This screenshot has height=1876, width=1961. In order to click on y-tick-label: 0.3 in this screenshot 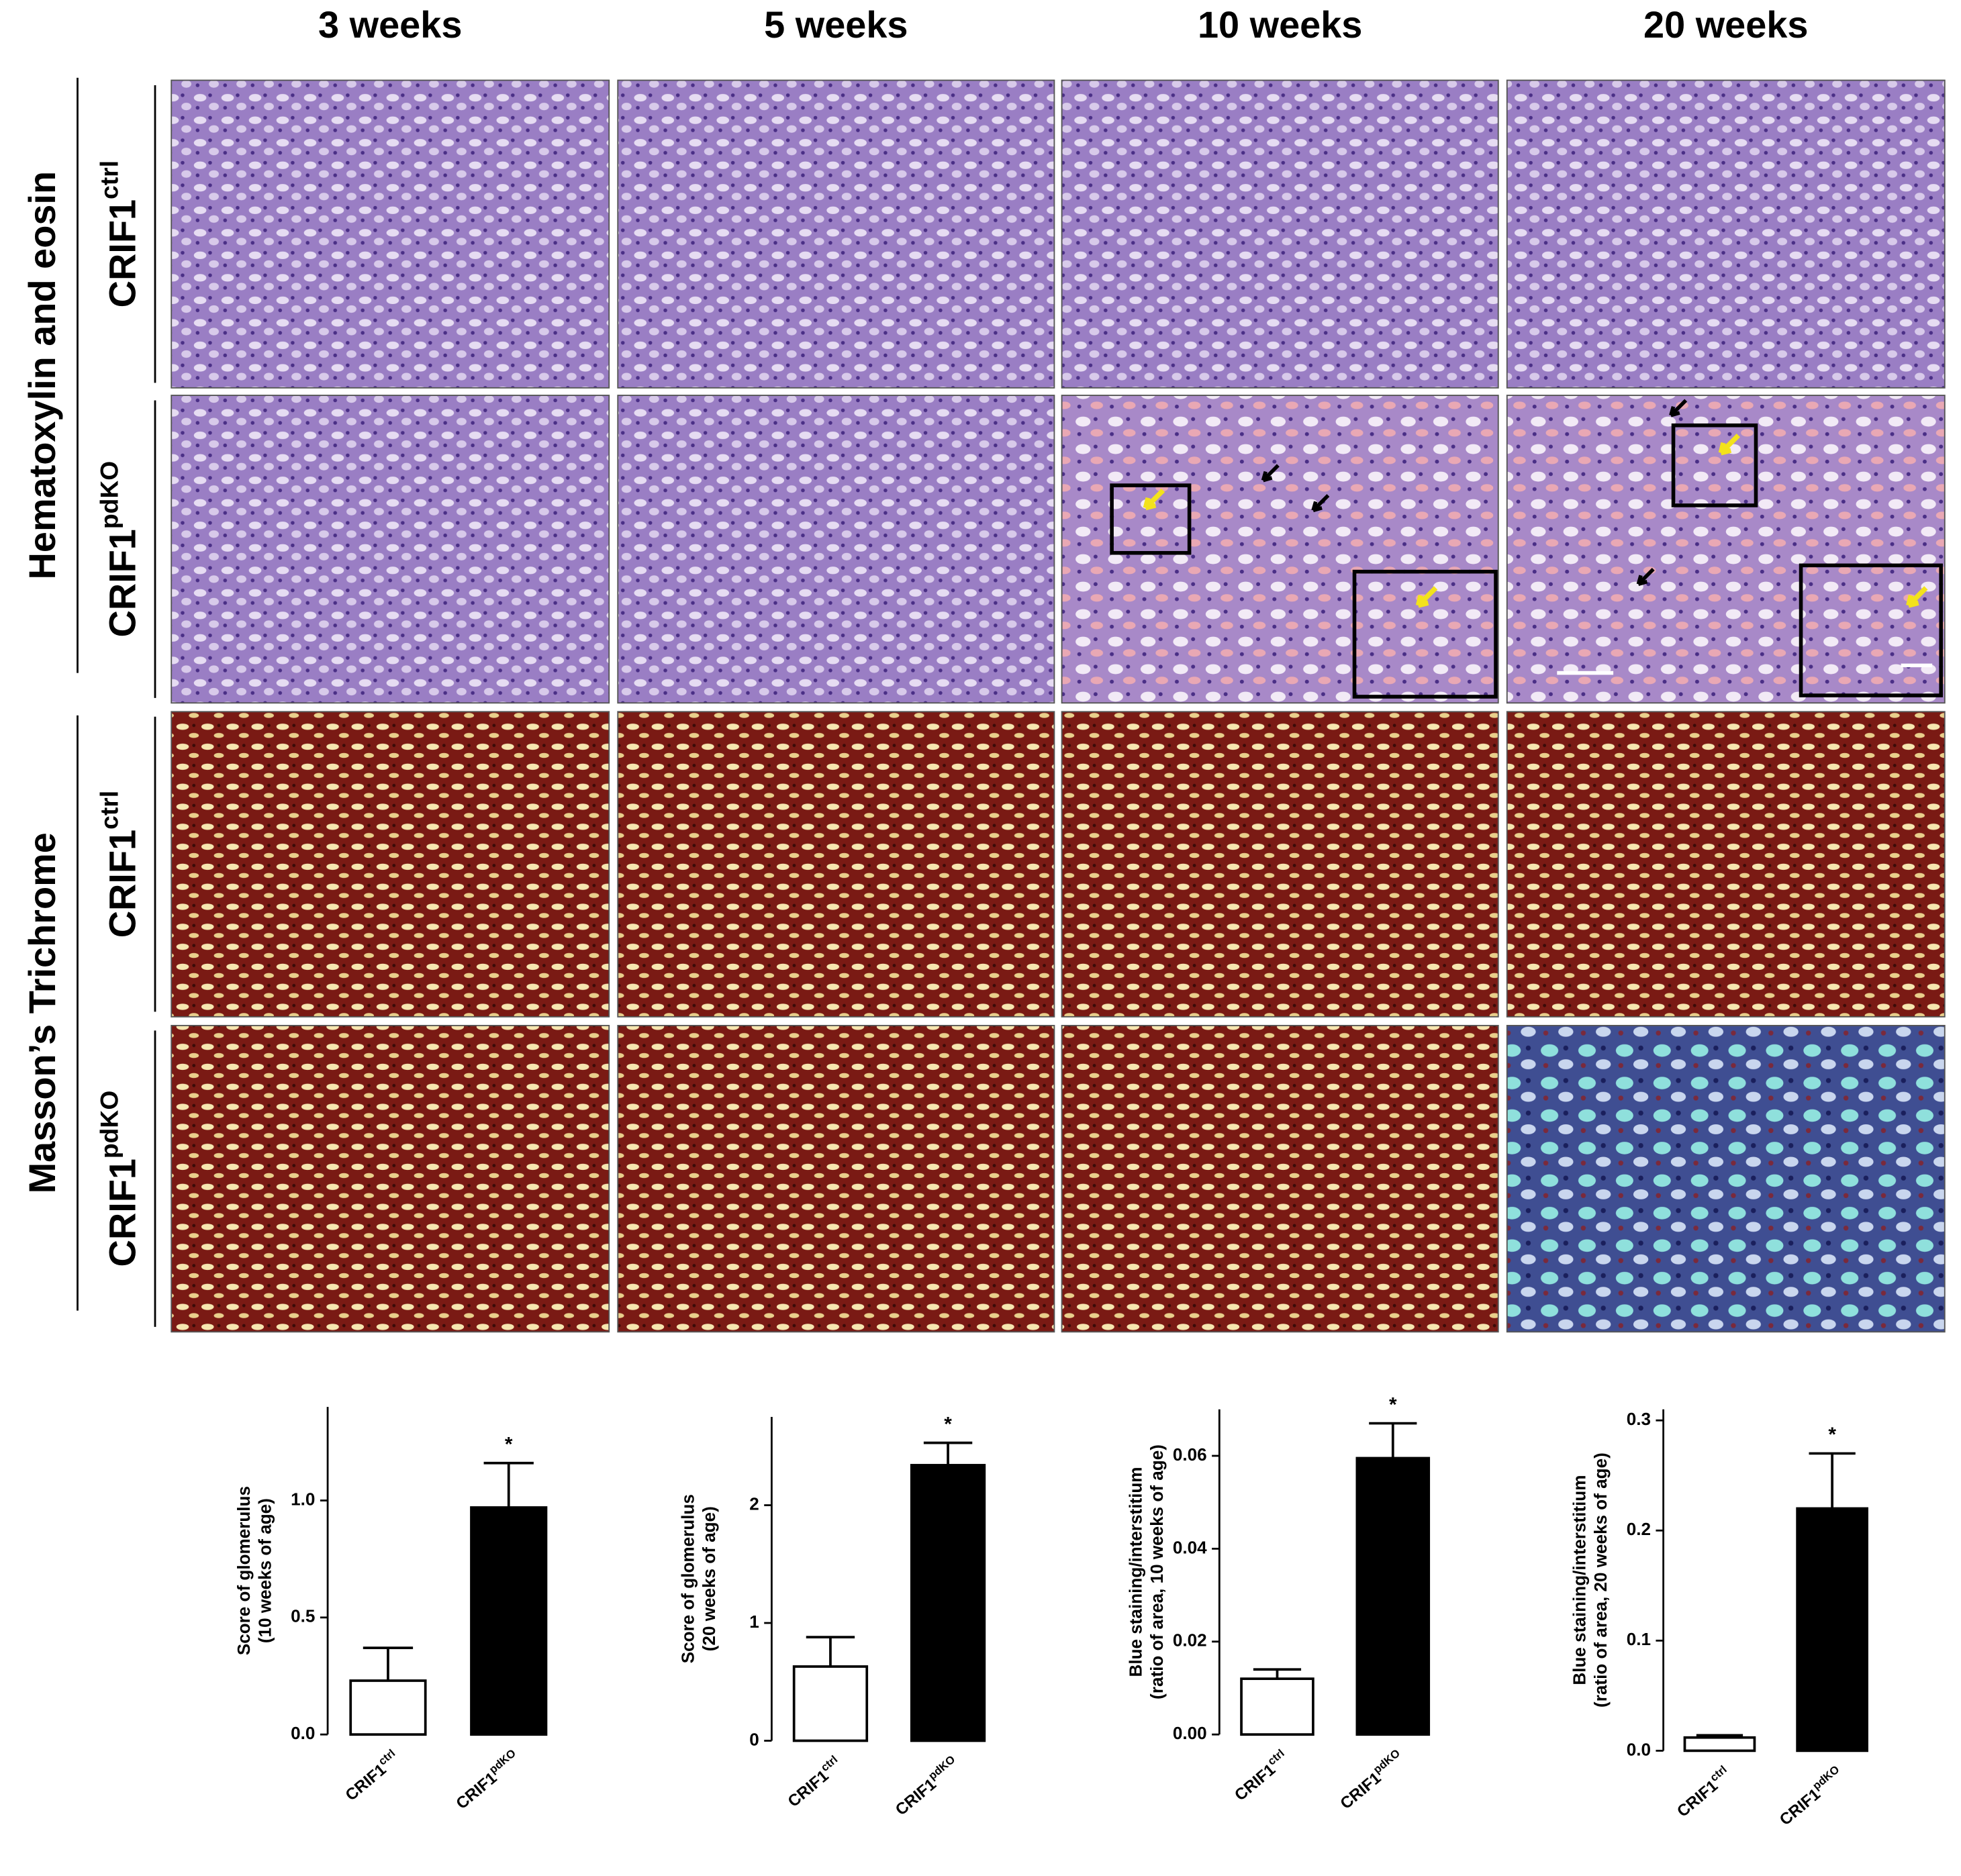, I will do `click(1639, 1419)`.